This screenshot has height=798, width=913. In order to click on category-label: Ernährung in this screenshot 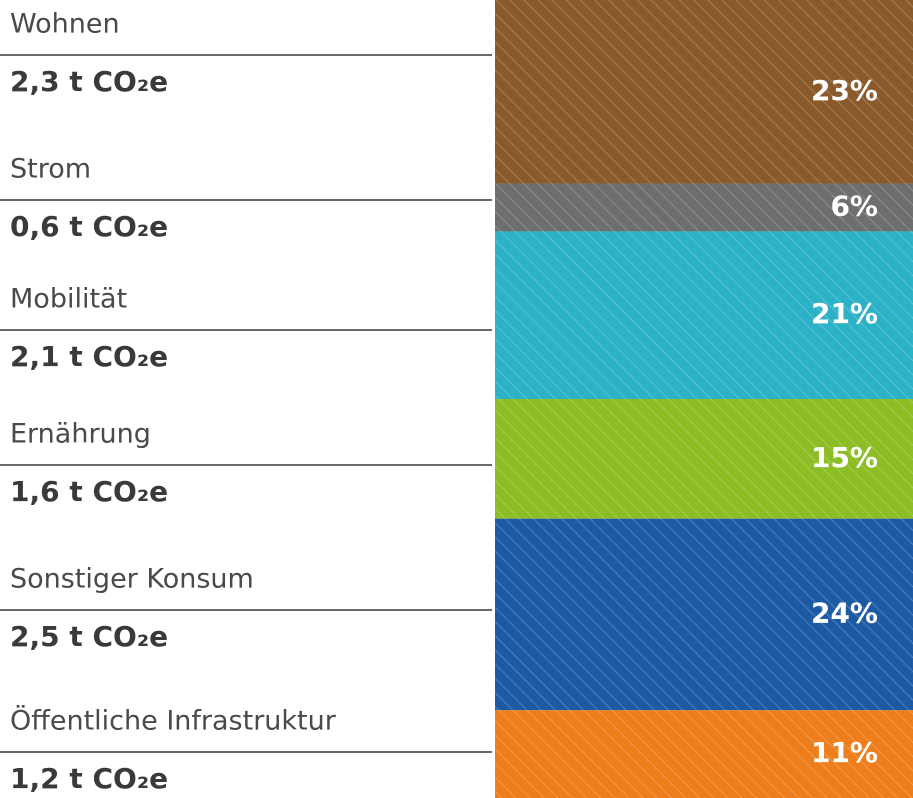, I will do `click(80, 434)`.